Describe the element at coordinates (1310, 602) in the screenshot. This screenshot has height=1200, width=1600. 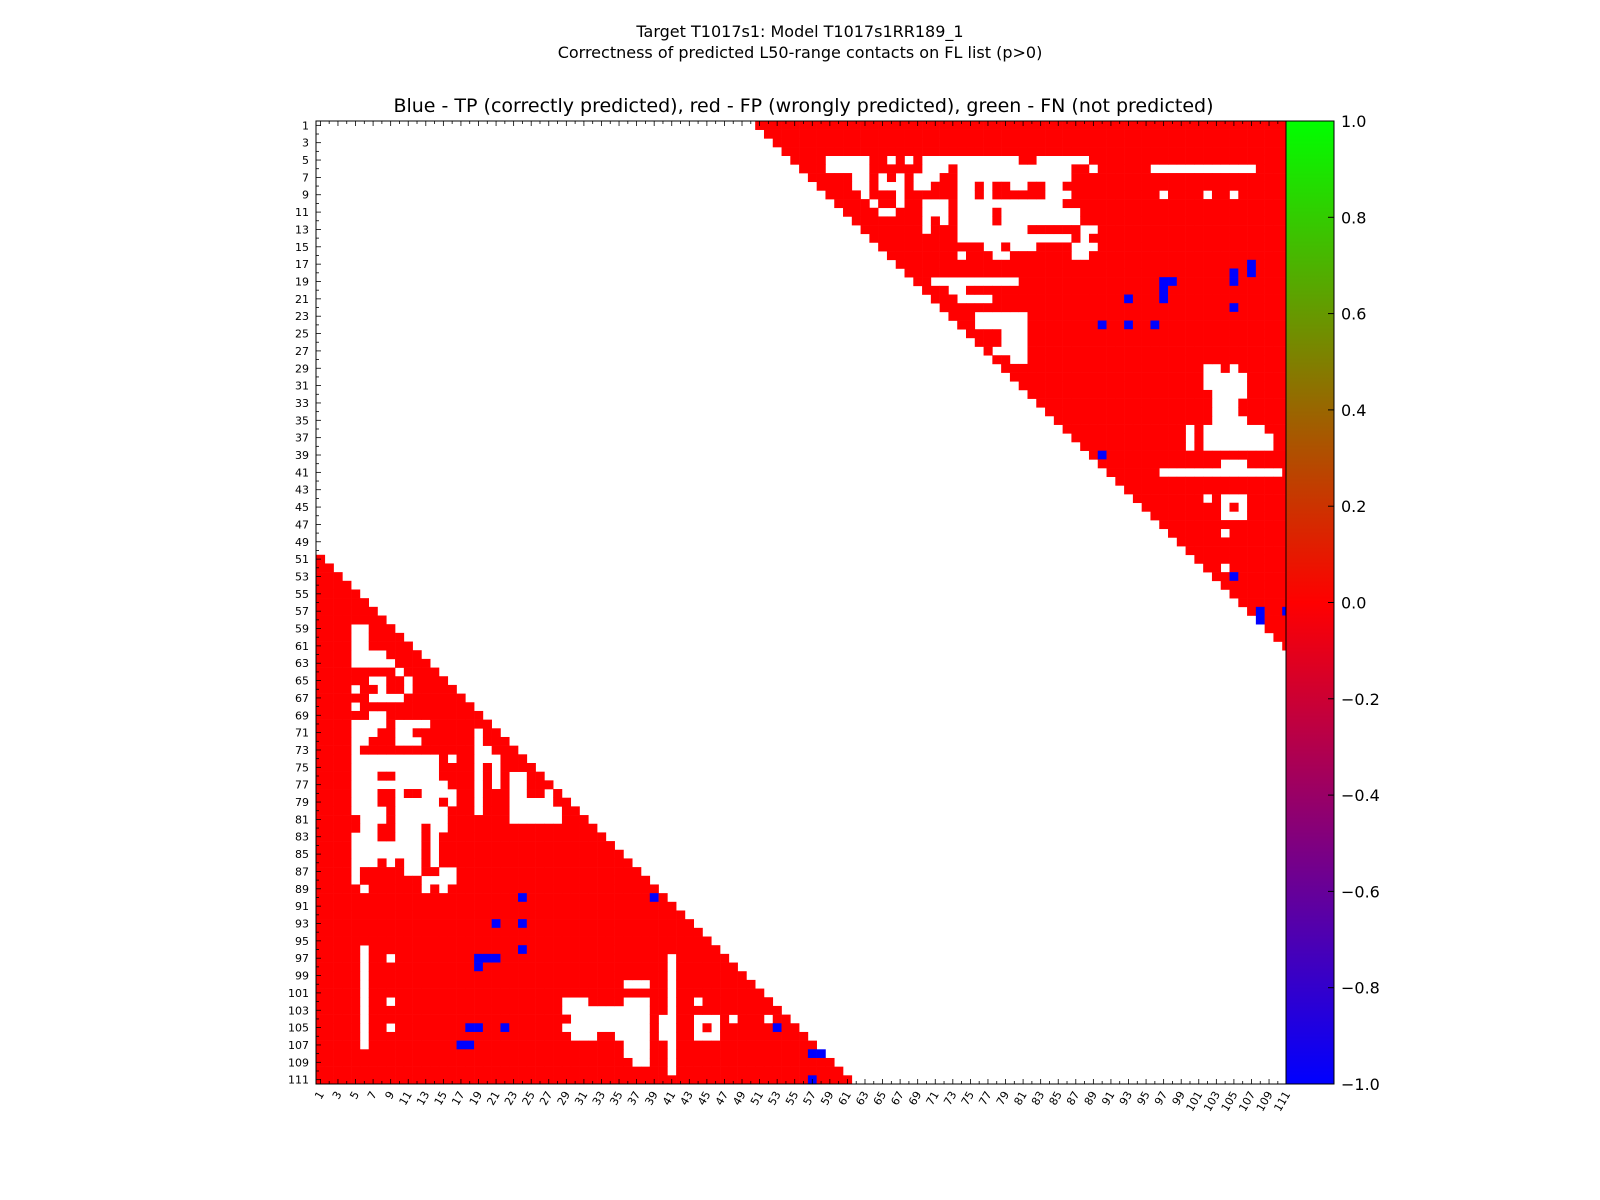
I see `colorbar` at that location.